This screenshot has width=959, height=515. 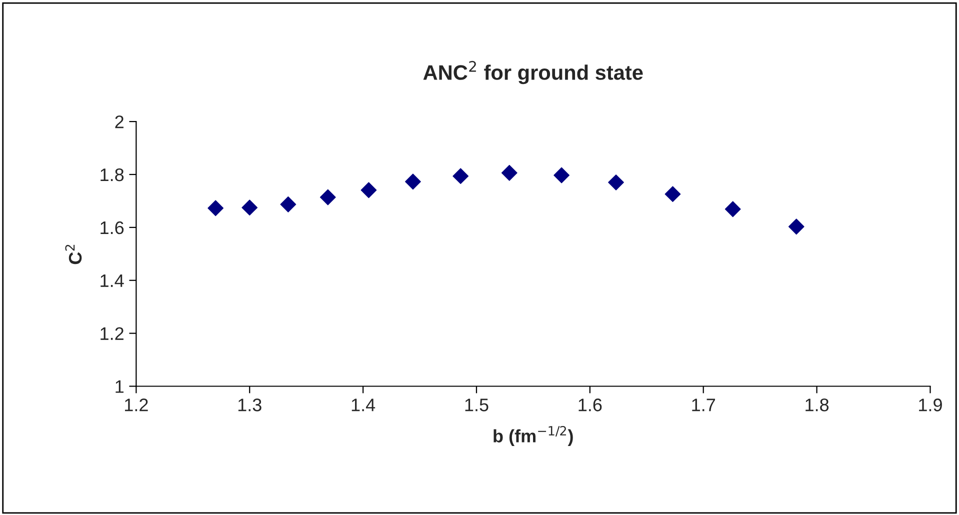 I want to click on y-tick-label: 1.2, so click(x=112, y=333).